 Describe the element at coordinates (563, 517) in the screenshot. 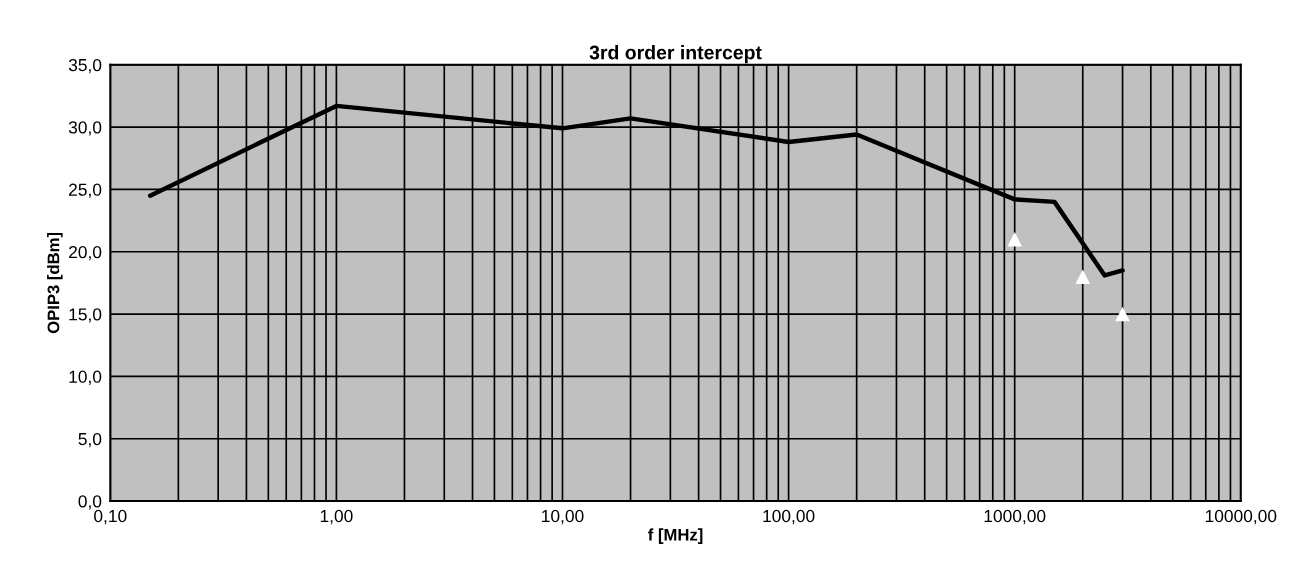

I see `x-tick-label: 10,00` at that location.